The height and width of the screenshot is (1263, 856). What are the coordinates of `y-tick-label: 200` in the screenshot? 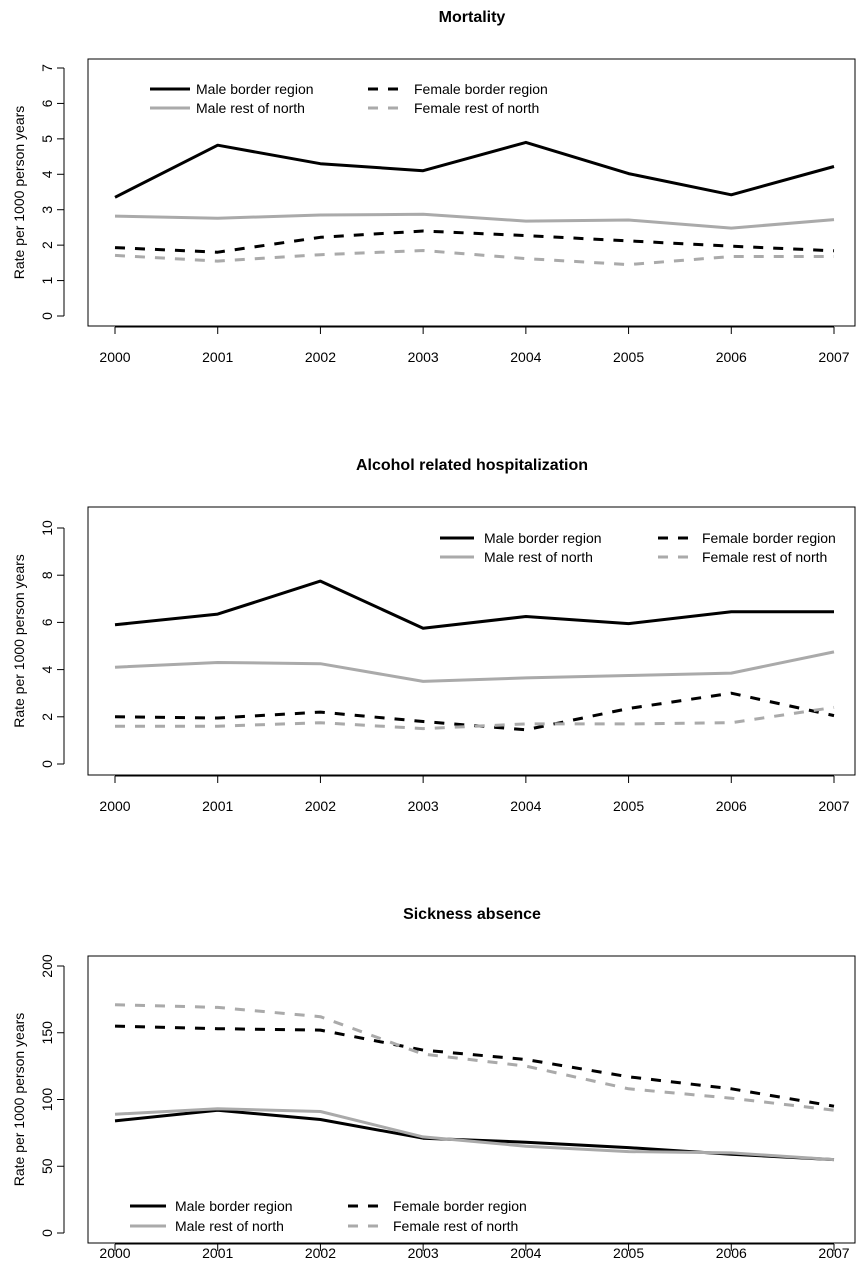 It's located at (47, 966).